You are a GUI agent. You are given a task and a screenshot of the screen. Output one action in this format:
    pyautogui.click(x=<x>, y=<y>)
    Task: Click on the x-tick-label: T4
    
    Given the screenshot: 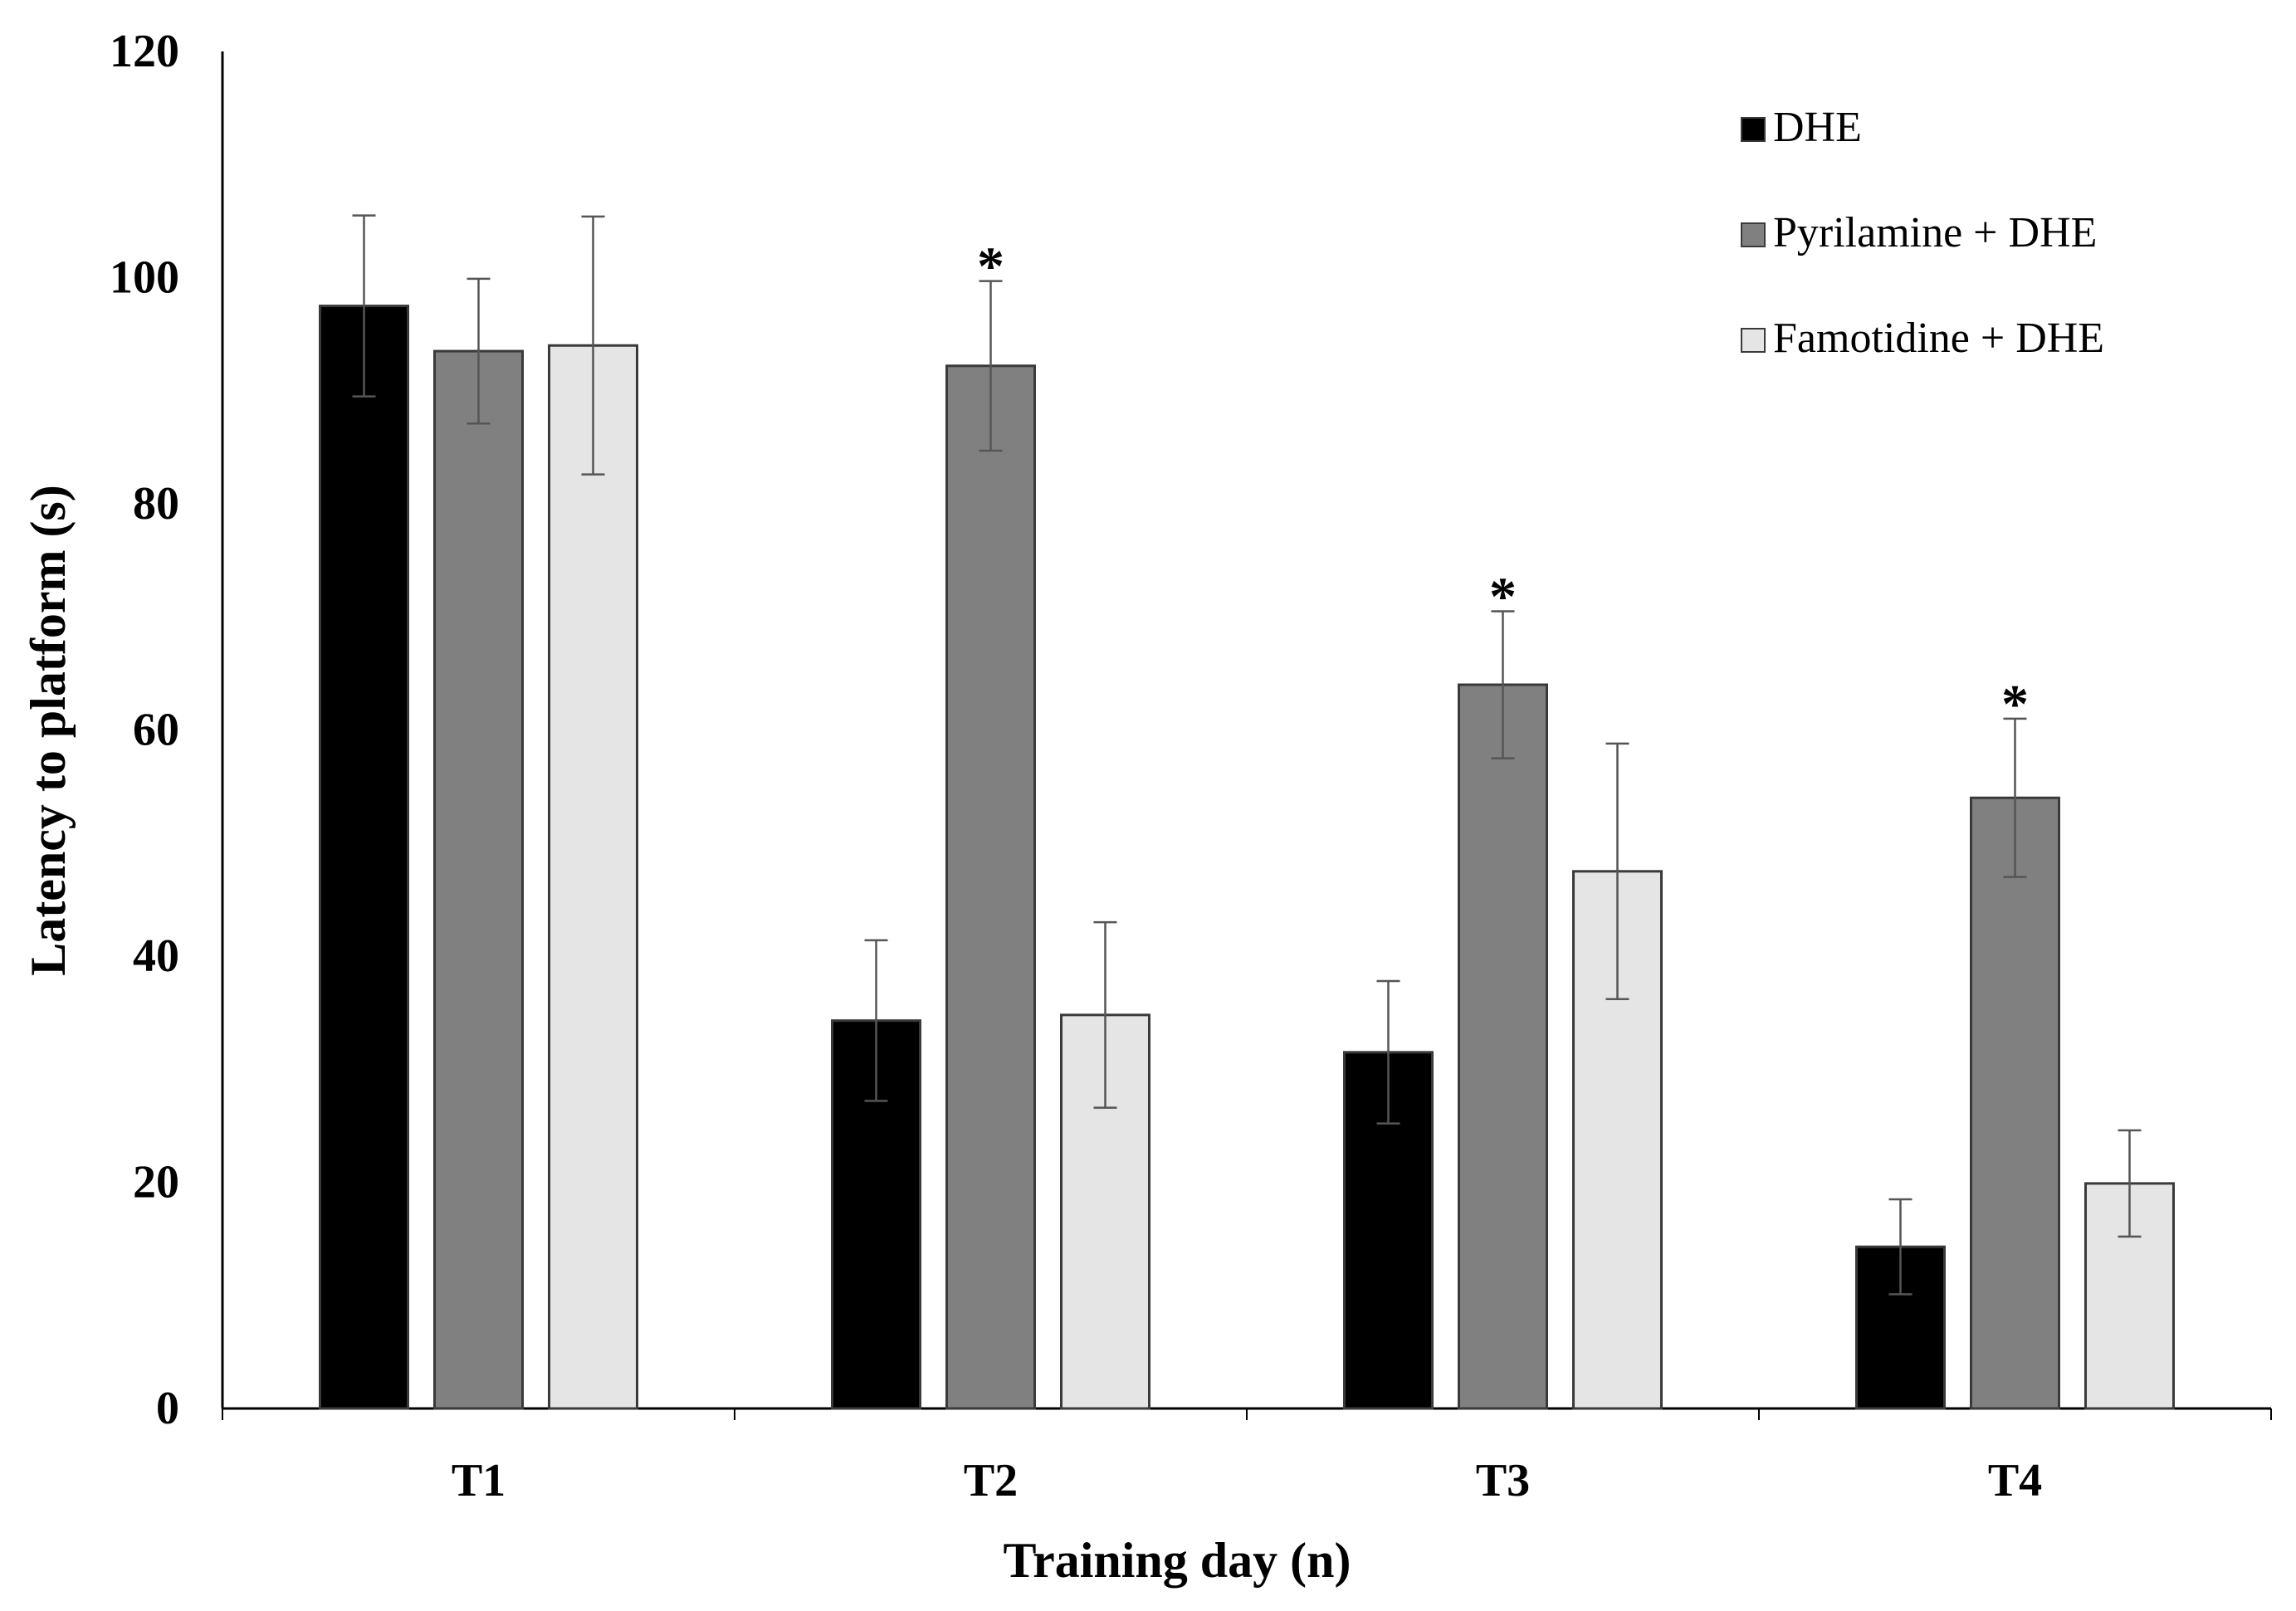 What is the action you would take?
    pyautogui.click(x=2015, y=1480)
    